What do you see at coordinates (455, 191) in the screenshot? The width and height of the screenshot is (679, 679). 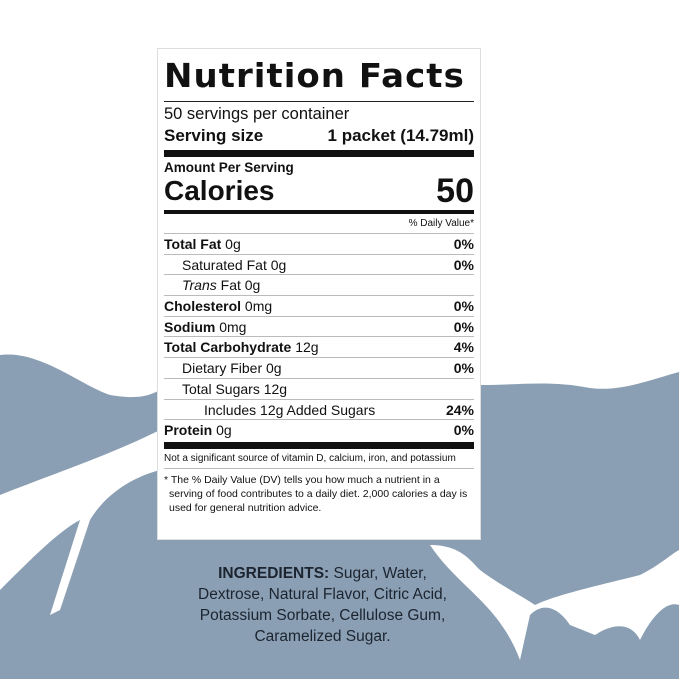 I see `calories-value: 50` at bounding box center [455, 191].